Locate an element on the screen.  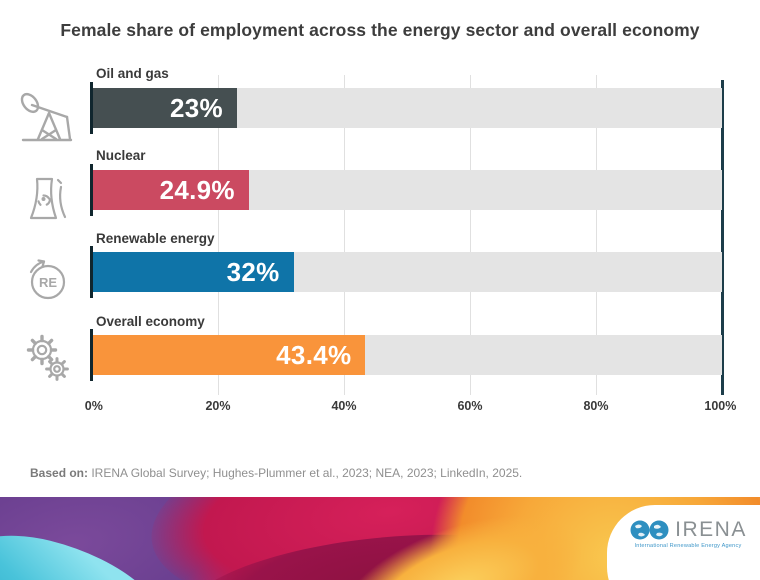
bar-oil-and-gas: 23% is located at coordinates (164, 108).